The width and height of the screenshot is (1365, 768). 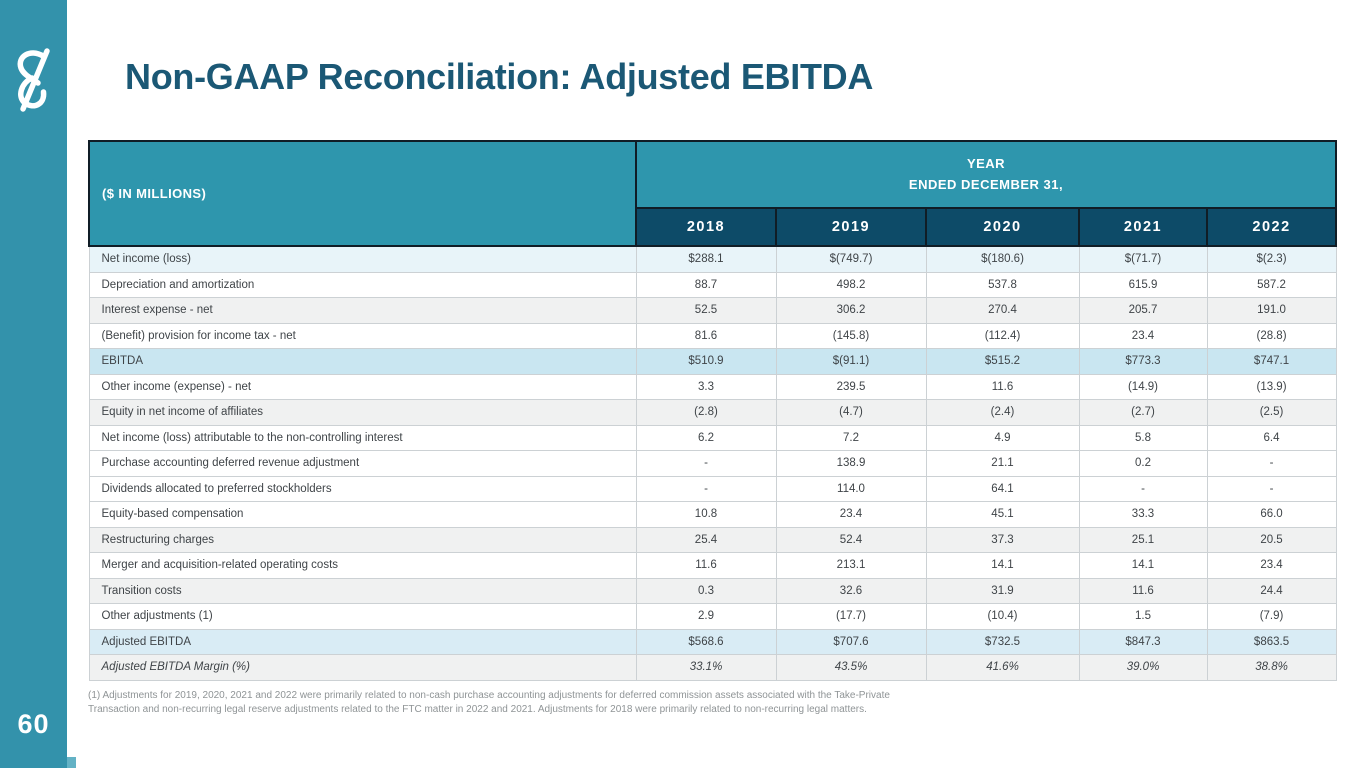 I want to click on year-ended-header-cell: YEAR ENDED DECEMBER 31,, so click(x=986, y=174).